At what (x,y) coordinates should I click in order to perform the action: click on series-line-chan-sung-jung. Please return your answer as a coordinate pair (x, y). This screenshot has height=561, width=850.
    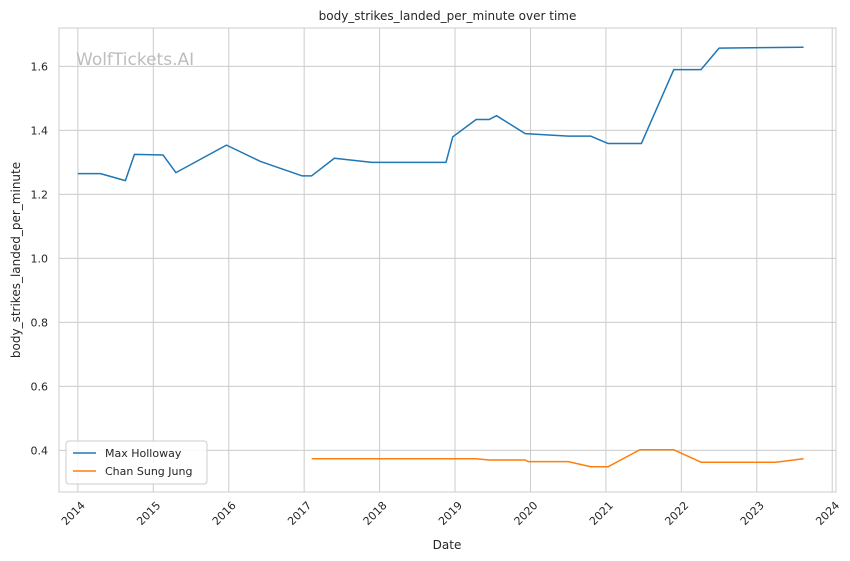
    Looking at the image, I should click on (557, 458).